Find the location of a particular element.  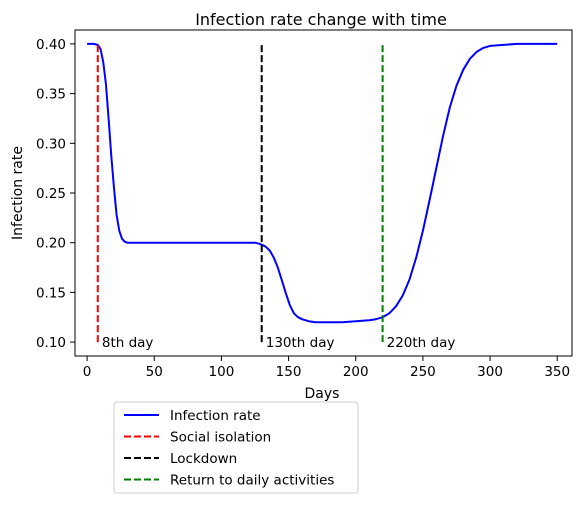

y-axis-label: Infection rate is located at coordinates (18, 193).